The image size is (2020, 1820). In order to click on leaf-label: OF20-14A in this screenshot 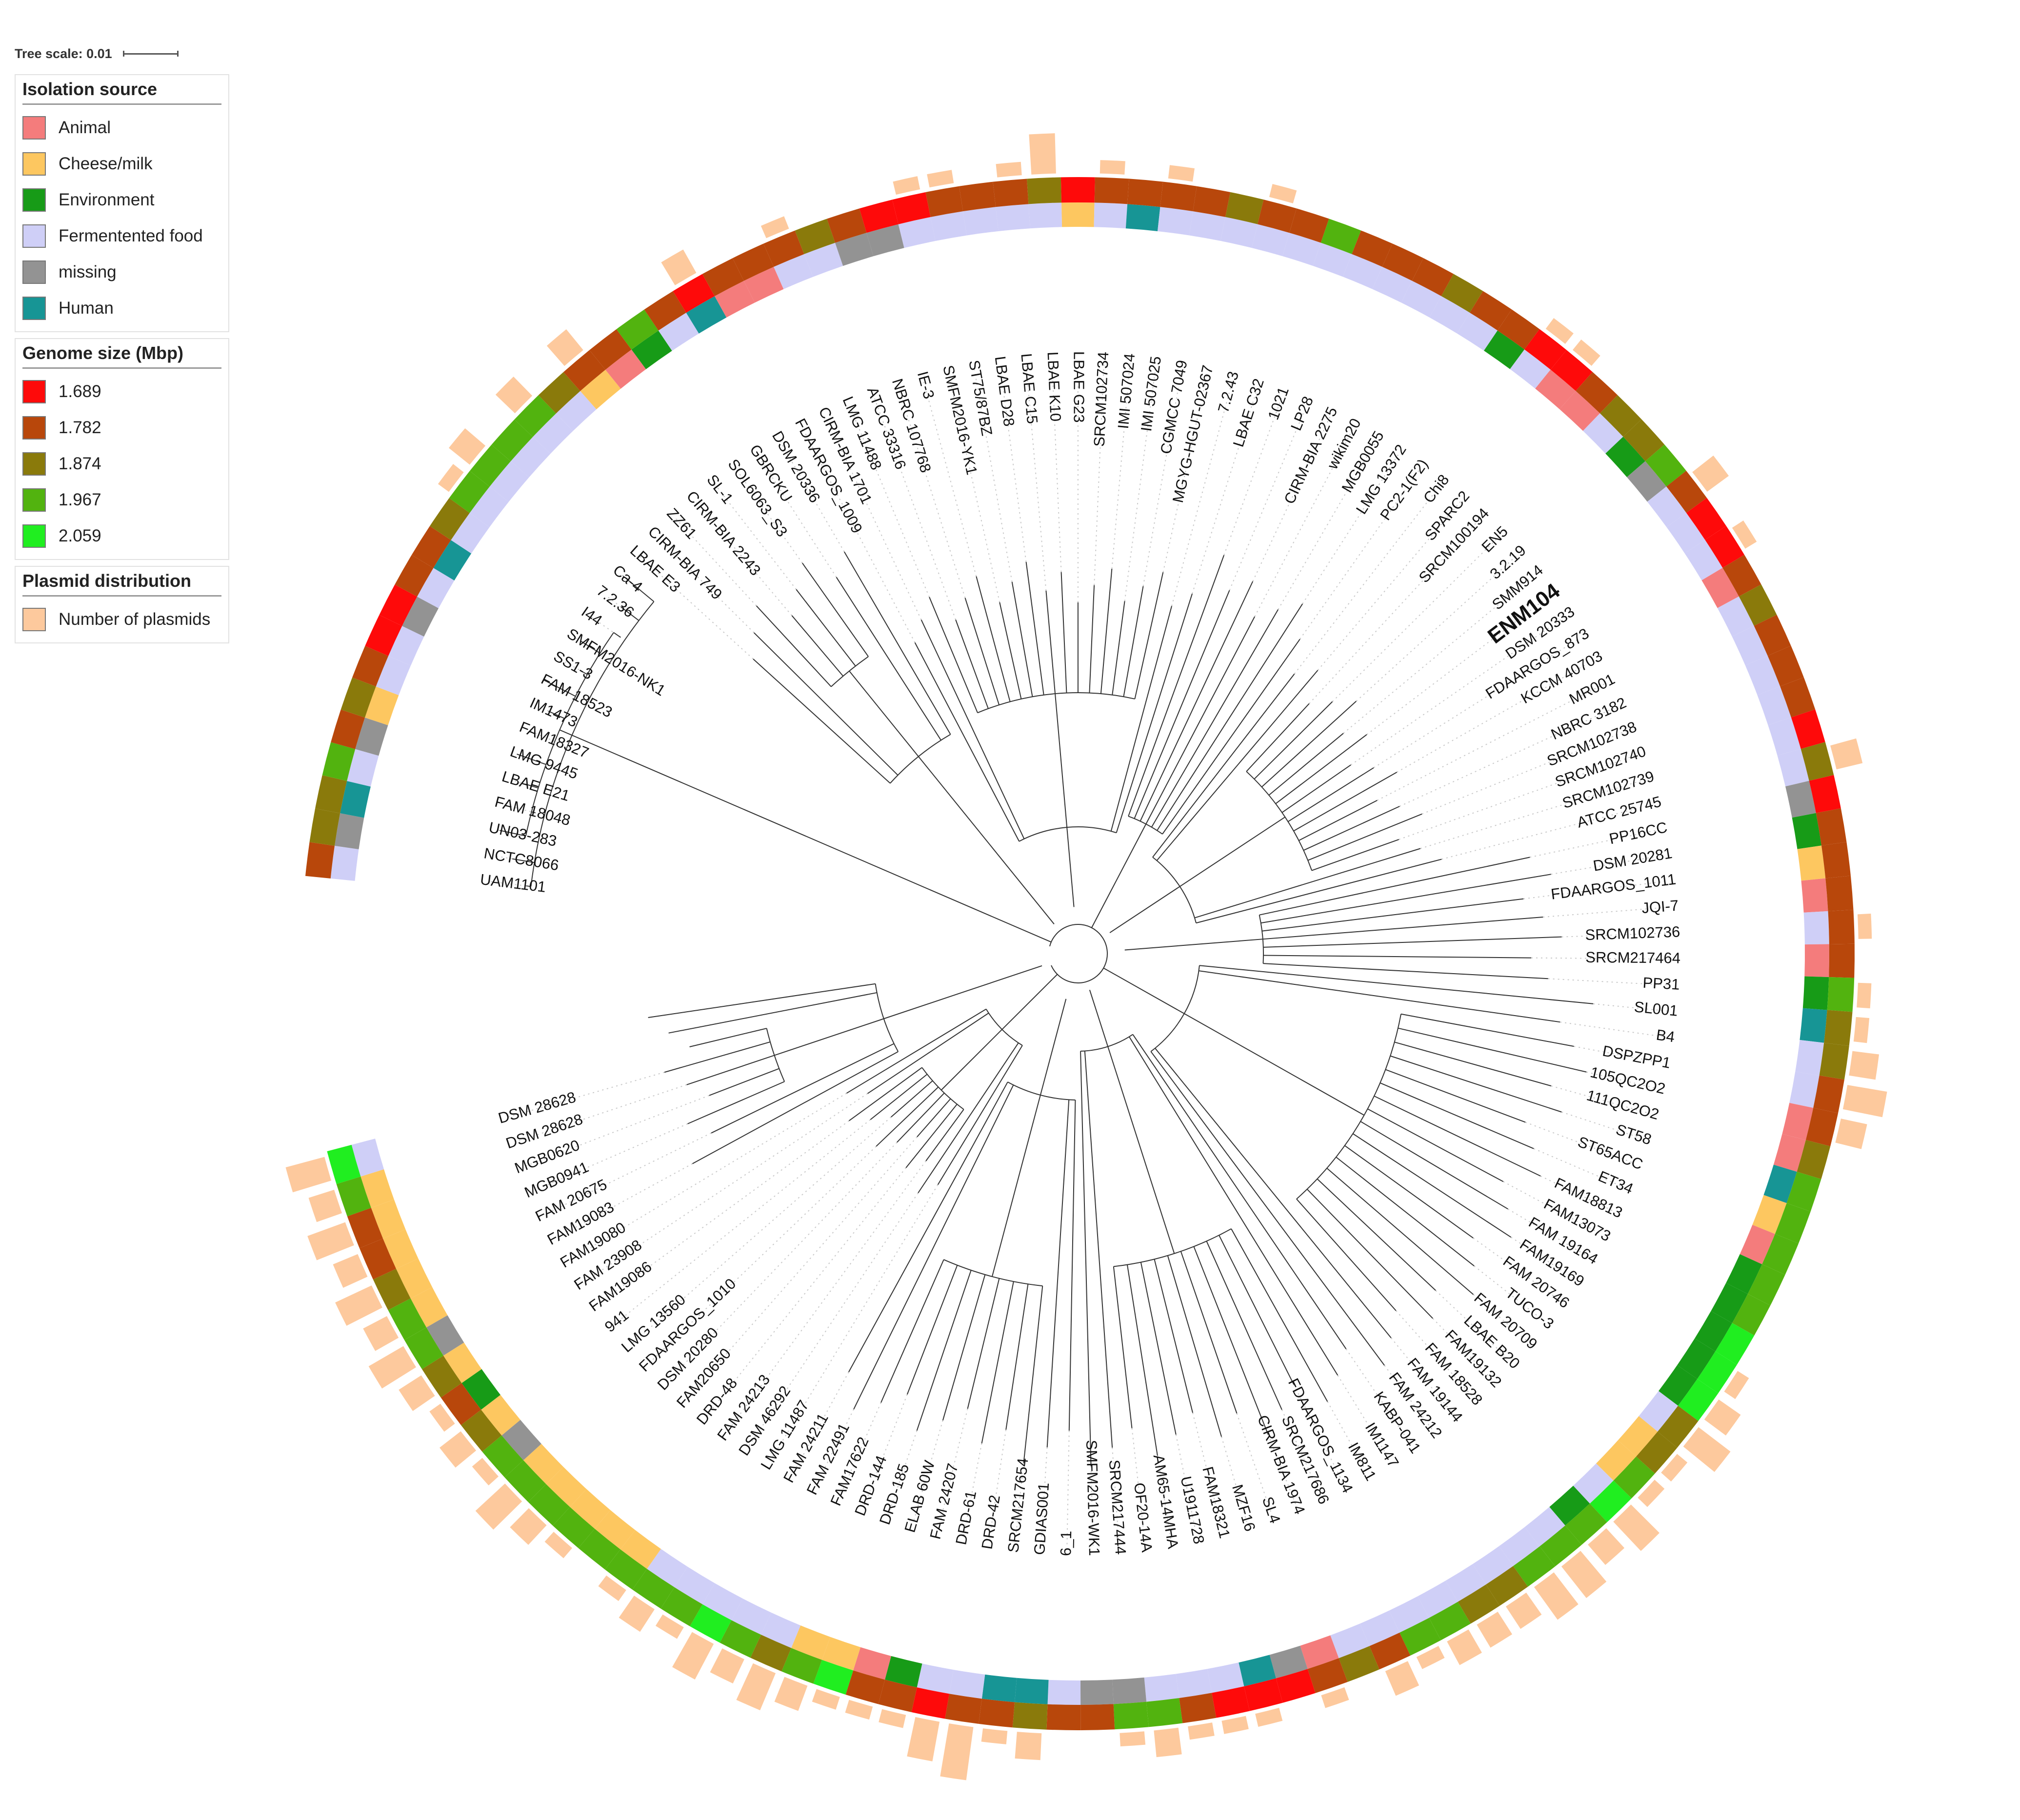, I will do `click(1143, 1517)`.